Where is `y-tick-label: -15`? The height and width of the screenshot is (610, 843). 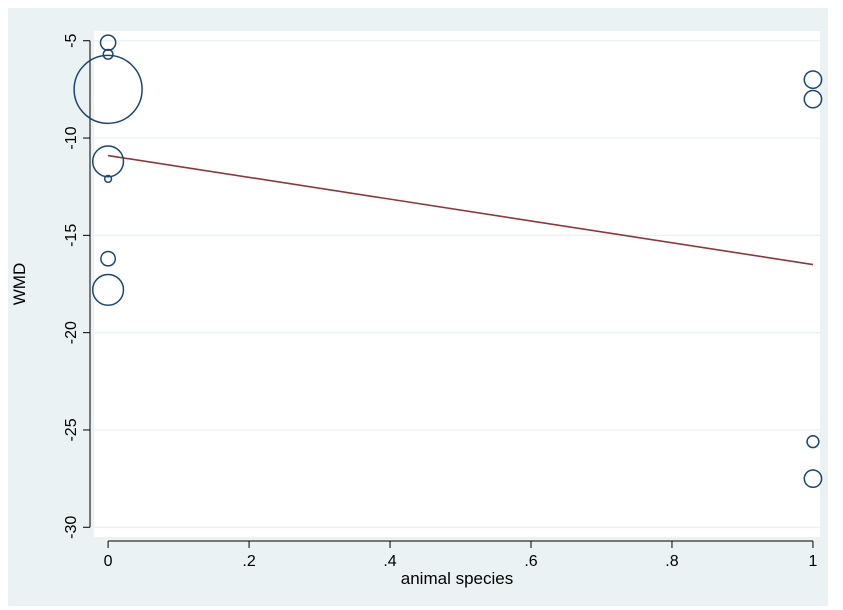
y-tick-label: -15 is located at coordinates (71, 235).